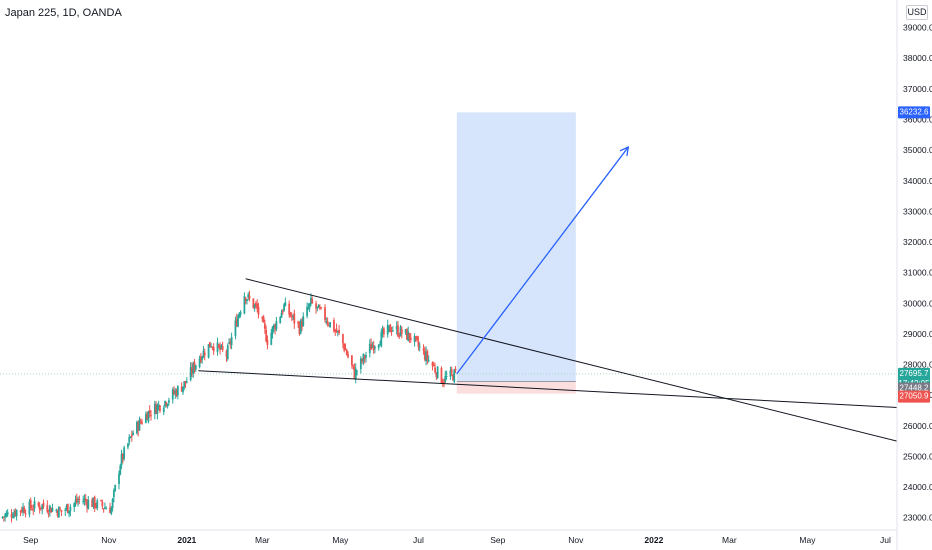 This screenshot has width=932, height=550. I want to click on price-tick-label: 38000.0, so click(917, 58).